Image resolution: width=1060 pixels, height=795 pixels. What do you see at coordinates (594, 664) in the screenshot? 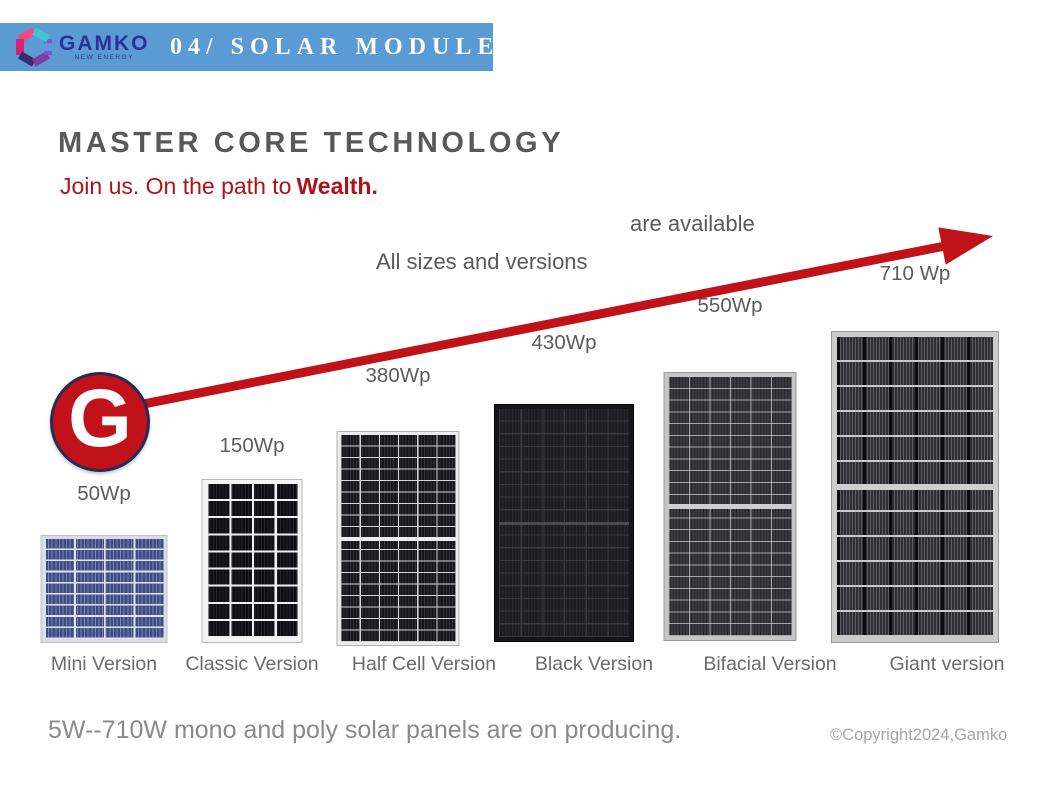
I see `module-name: Black Version` at bounding box center [594, 664].